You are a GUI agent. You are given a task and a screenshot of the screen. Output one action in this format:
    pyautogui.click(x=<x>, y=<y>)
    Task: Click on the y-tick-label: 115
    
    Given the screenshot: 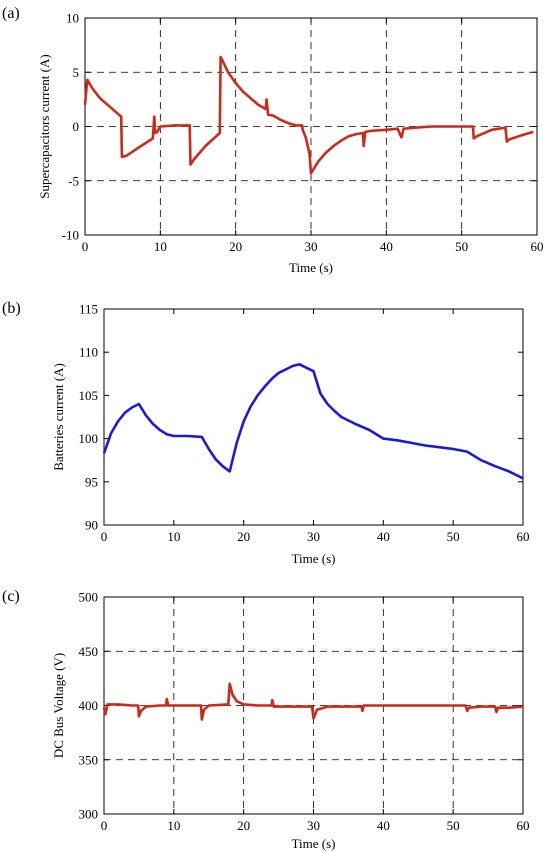 What is the action you would take?
    pyautogui.click(x=88, y=309)
    